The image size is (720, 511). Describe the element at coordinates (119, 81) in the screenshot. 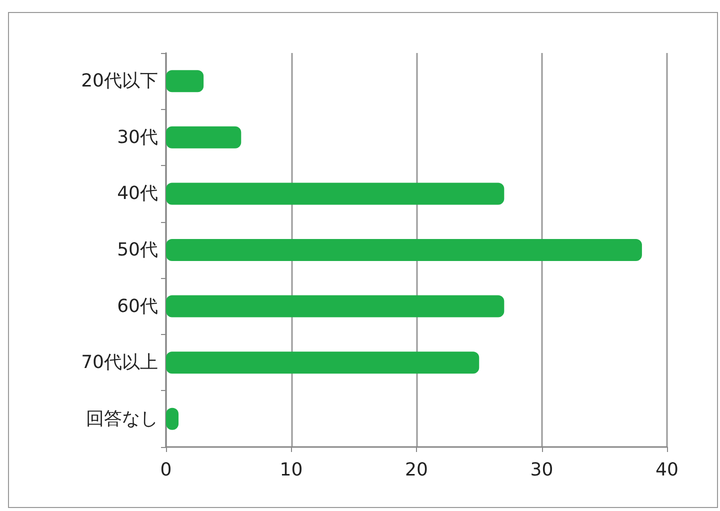

I see `y-tick-label: 20代以下` at that location.